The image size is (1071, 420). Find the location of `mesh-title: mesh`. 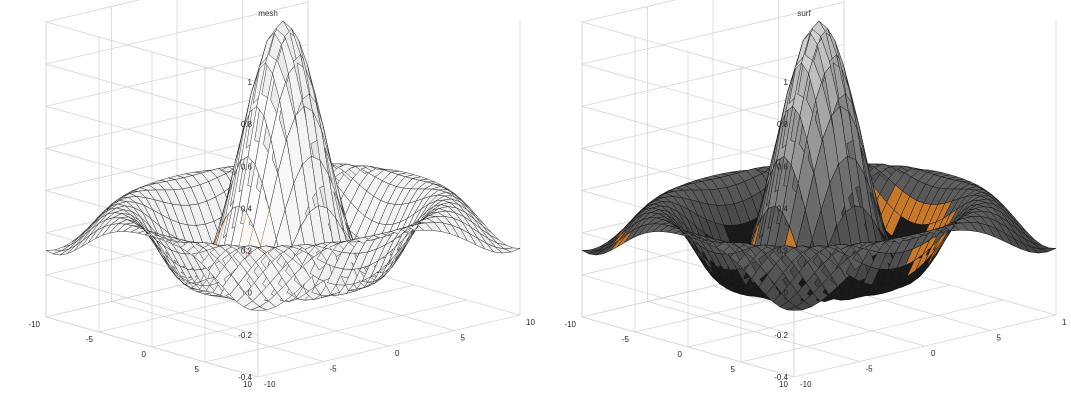

mesh-title: mesh is located at coordinates (268, 13).